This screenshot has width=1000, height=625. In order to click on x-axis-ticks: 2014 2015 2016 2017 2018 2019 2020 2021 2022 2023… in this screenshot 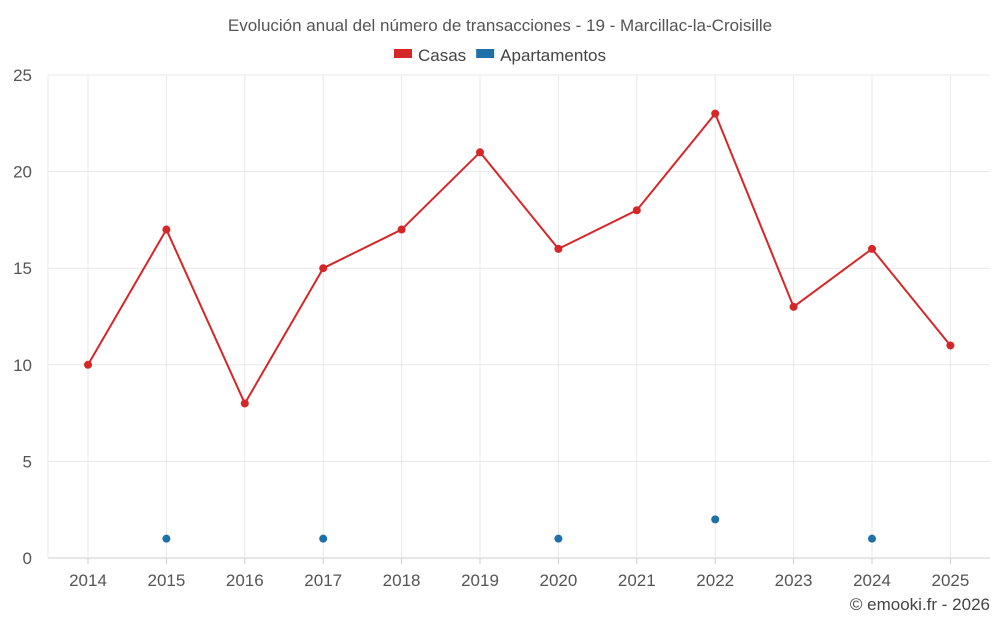, I will do `click(519, 574)`.